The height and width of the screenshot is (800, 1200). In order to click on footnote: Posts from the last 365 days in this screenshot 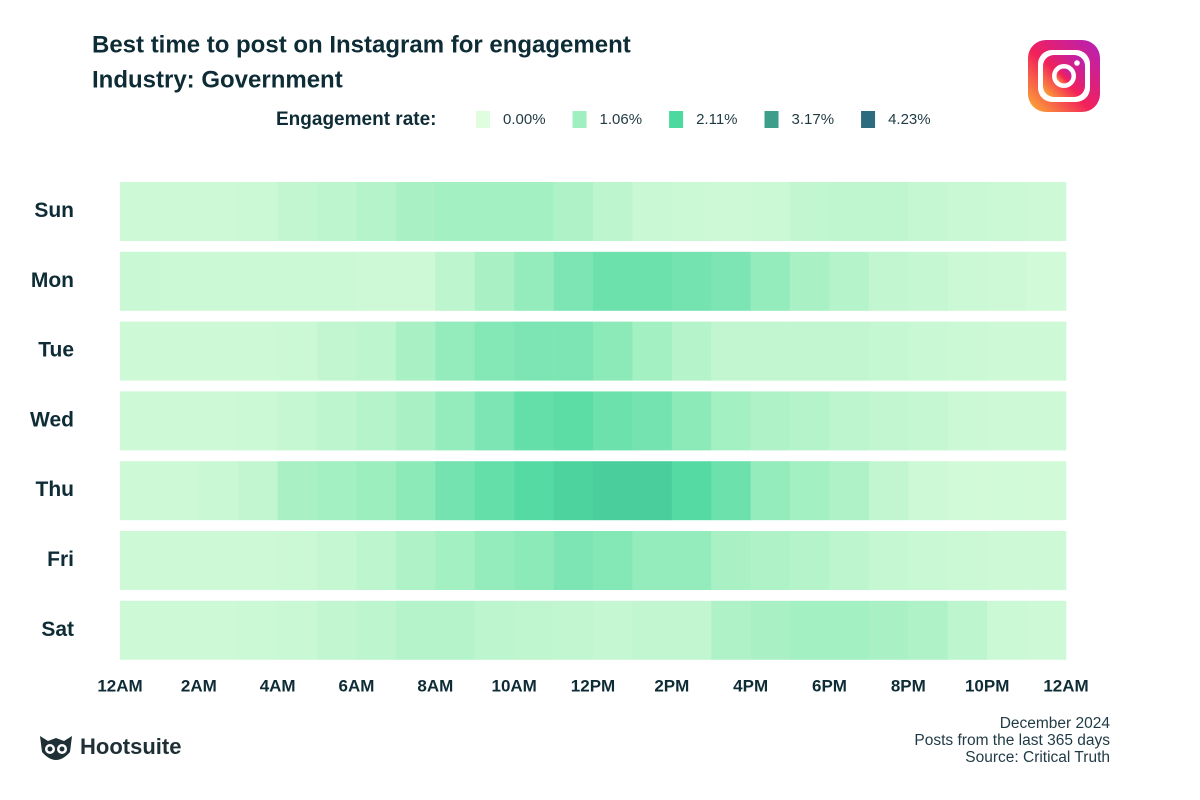, I will do `click(1012, 740)`.